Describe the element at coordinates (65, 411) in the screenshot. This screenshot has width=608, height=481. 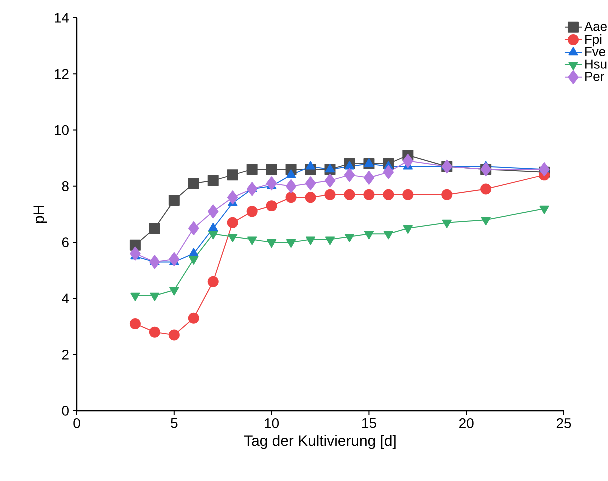
I see `y-tick-label: 0` at that location.